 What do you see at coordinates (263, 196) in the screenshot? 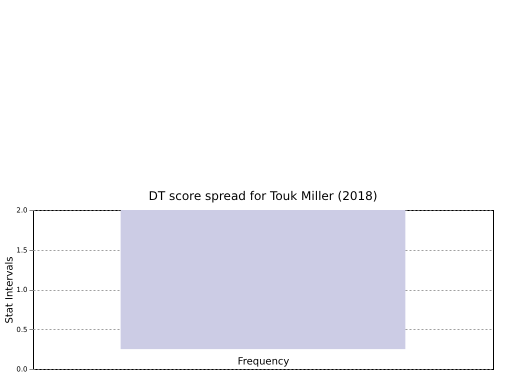
I see `chart-title: DT score spread for Touk Miller (2018)` at bounding box center [263, 196].